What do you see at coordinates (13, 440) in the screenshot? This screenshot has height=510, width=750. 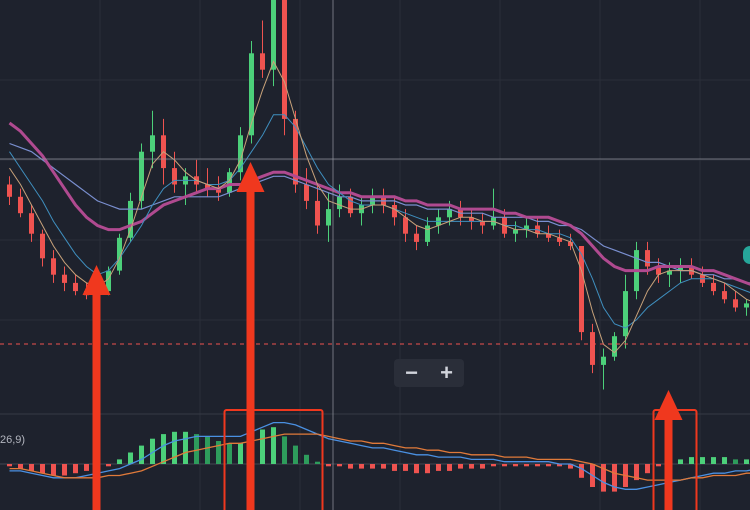 I see `macd-params-label: 26,9)` at bounding box center [13, 440].